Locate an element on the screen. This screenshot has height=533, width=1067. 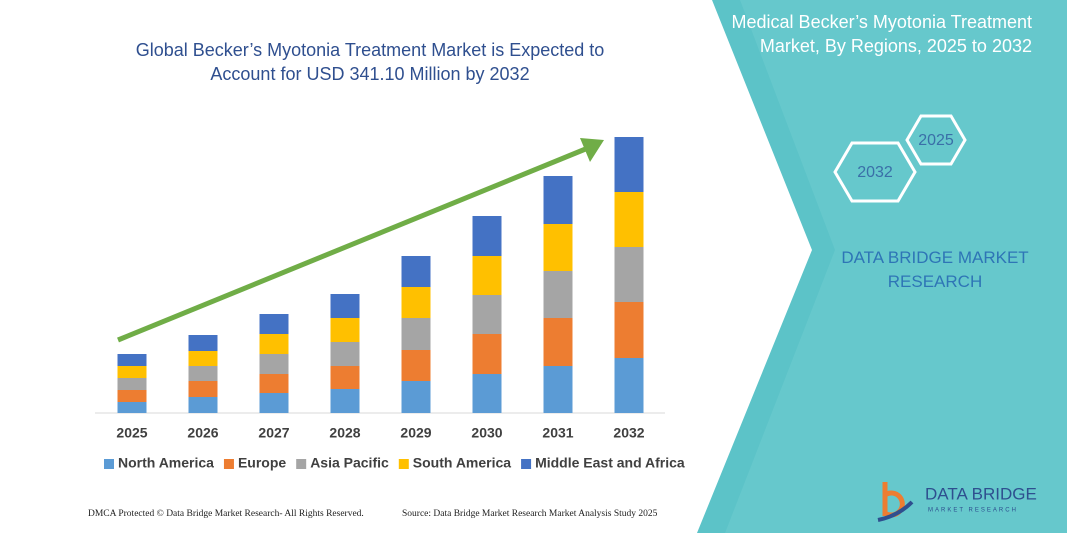
hexagon-label: 2032 is located at coordinates (875, 172).